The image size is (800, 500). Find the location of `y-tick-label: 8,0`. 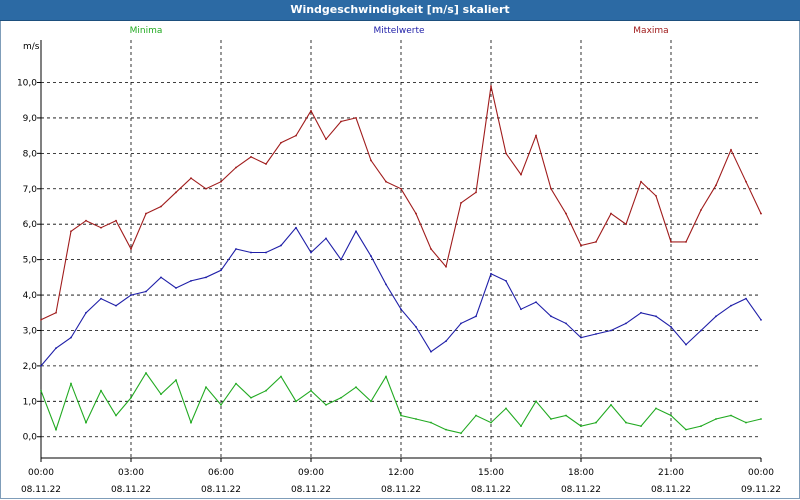

y-tick-label: 8,0 is located at coordinates (30, 154).